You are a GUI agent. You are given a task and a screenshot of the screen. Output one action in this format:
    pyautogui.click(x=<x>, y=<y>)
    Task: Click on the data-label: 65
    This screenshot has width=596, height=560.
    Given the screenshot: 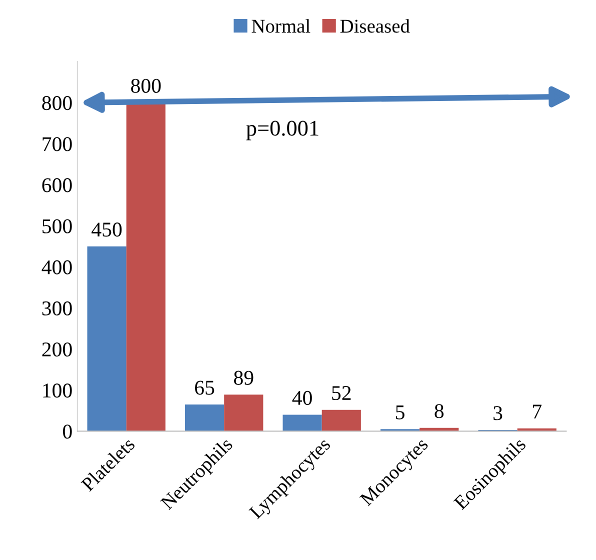 What is the action you would take?
    pyautogui.click(x=204, y=387)
    